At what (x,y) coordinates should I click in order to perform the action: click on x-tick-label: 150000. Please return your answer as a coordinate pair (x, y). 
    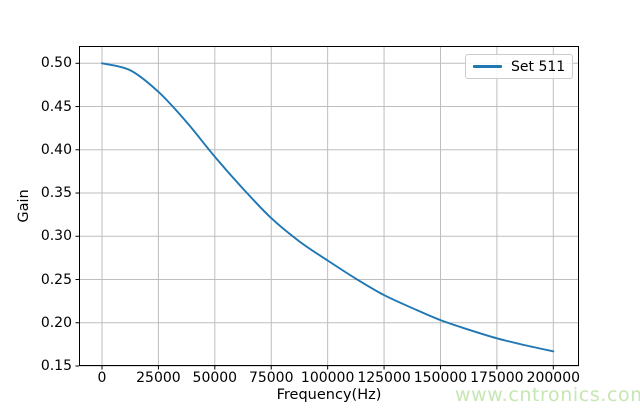
    Looking at the image, I should click on (440, 378).